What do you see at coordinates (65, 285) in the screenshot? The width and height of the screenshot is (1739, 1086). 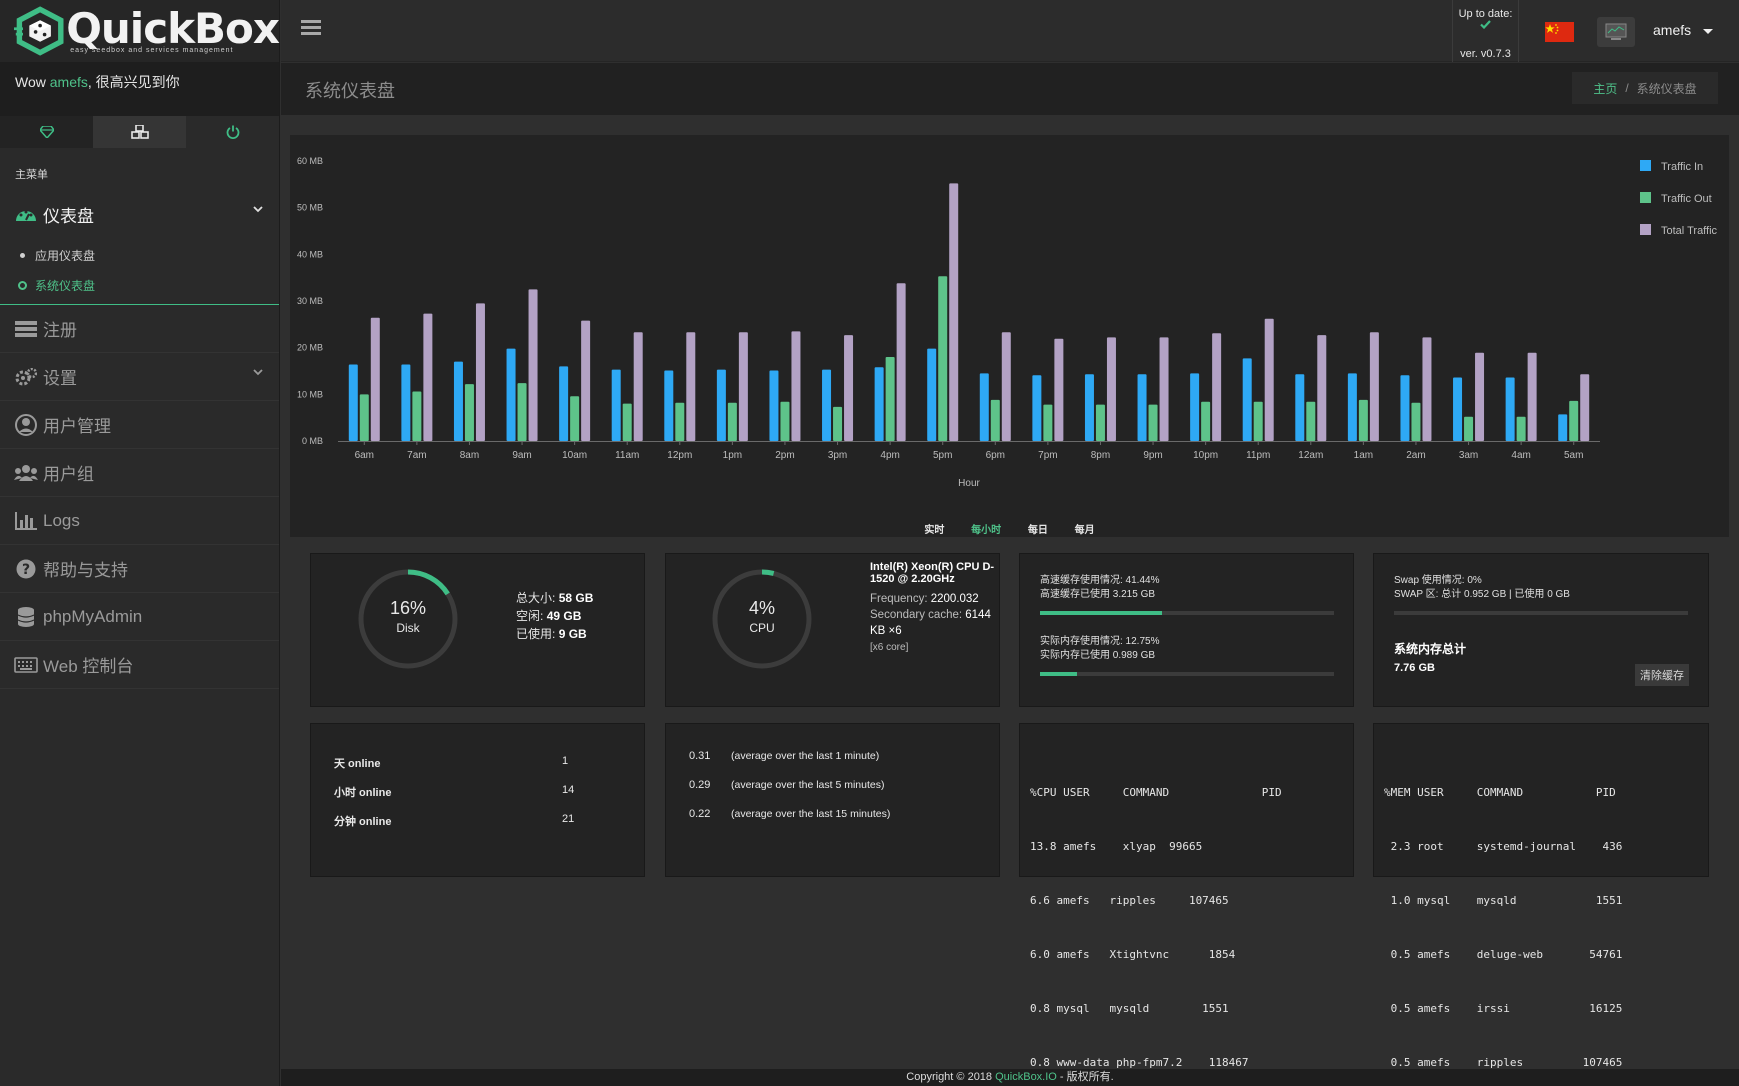 I see `subitem-label: 系统仪表盘` at bounding box center [65, 285].